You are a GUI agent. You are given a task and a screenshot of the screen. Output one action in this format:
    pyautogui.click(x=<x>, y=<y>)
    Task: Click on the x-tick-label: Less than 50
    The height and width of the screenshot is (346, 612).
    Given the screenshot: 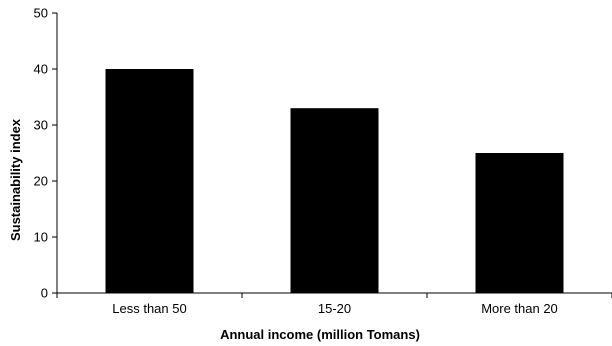 What is the action you would take?
    pyautogui.click(x=149, y=308)
    